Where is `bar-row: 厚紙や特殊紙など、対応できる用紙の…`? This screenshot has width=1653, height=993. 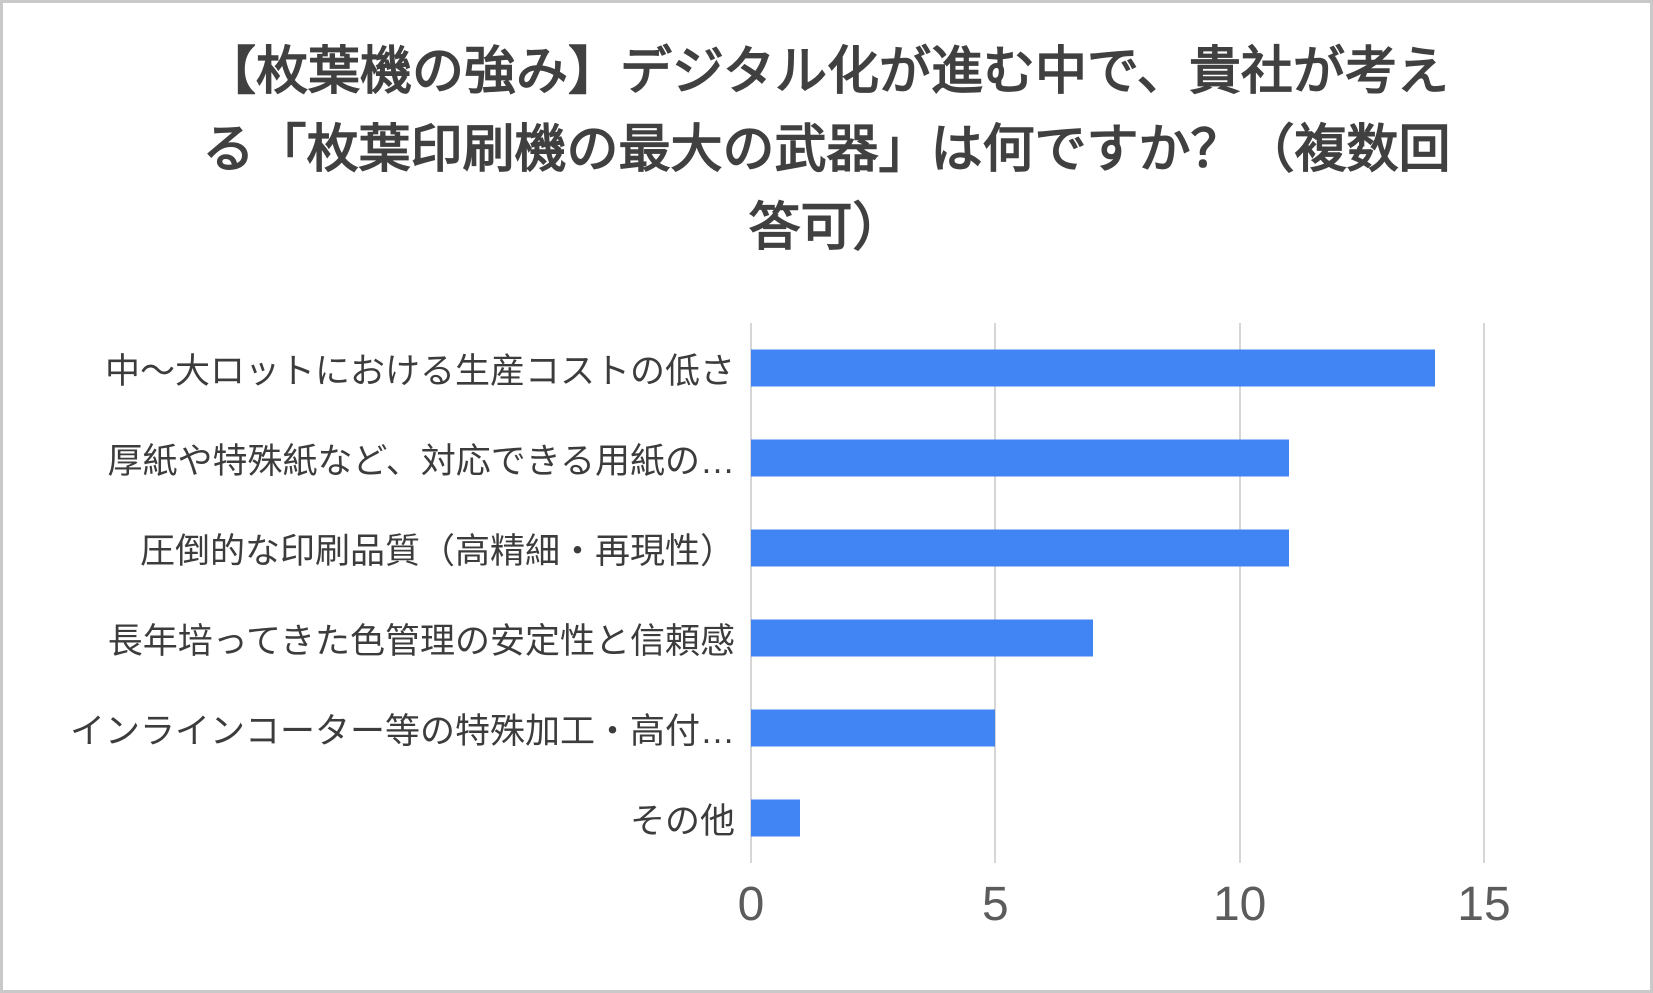 bar-row: 厚紙や特殊紙など、対応できる用紙の… is located at coordinates (826, 458).